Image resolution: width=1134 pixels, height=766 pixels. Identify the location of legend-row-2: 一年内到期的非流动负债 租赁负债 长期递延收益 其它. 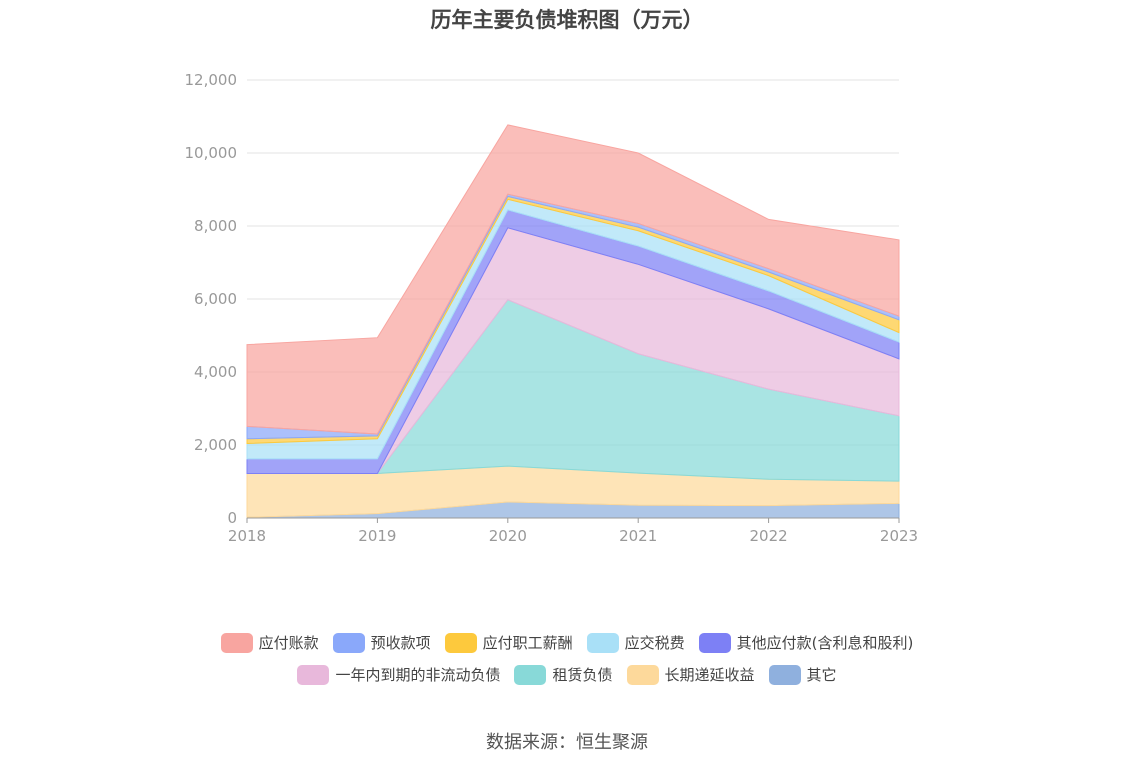
(567, 674).